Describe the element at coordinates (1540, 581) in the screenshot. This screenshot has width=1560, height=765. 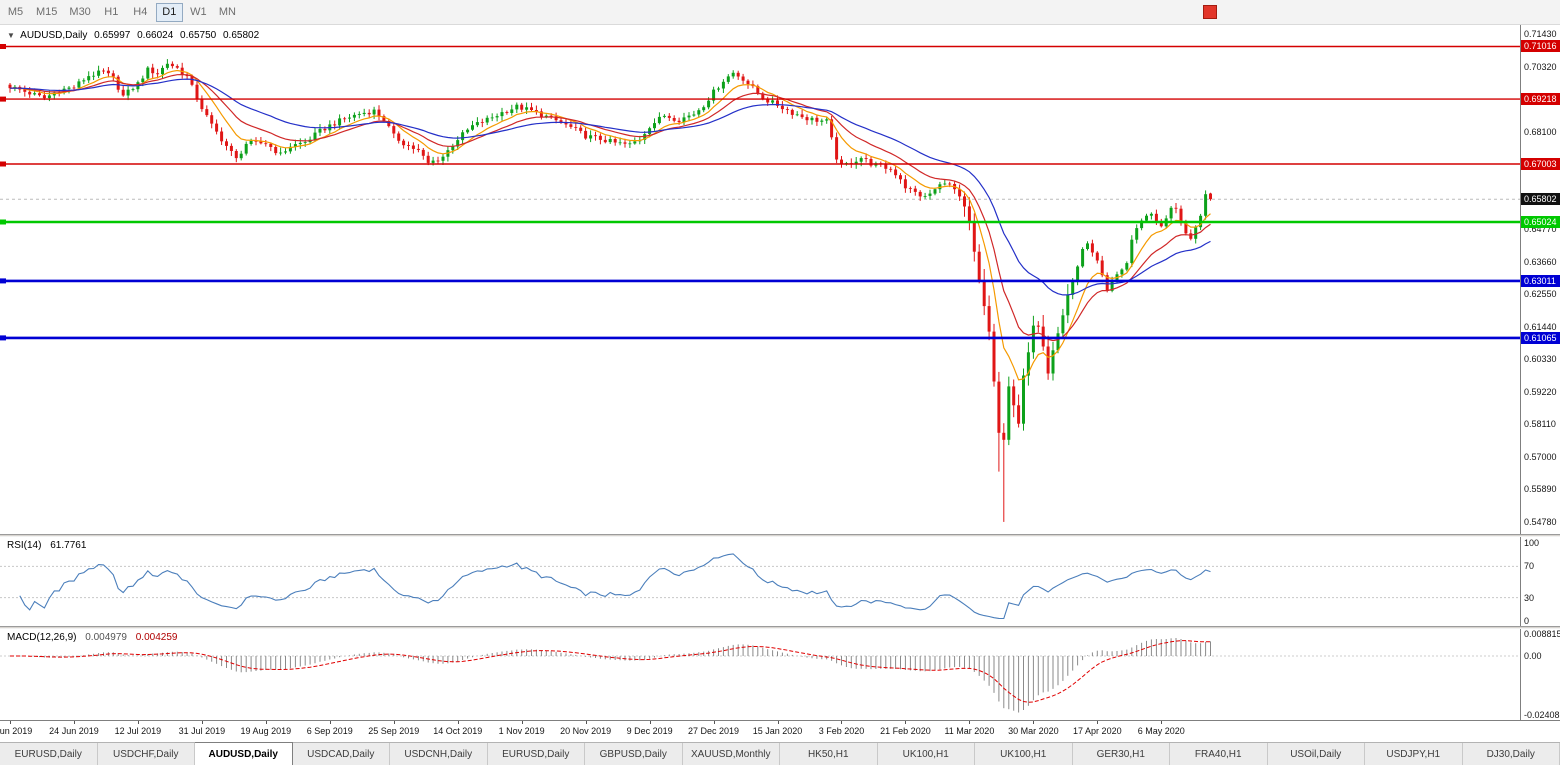
I see `rsi-axis: 100 70 30 0` at that location.